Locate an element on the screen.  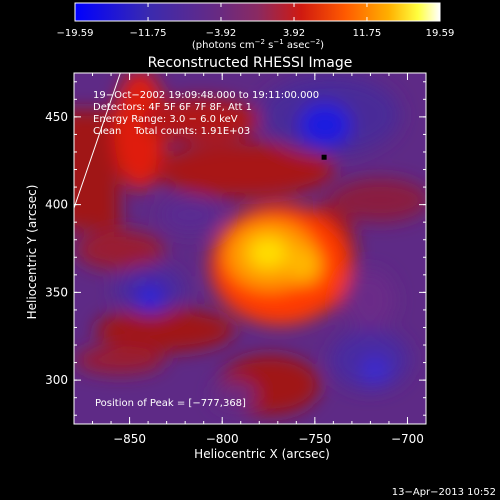
solar-limb-line is located at coordinates (97, 140).